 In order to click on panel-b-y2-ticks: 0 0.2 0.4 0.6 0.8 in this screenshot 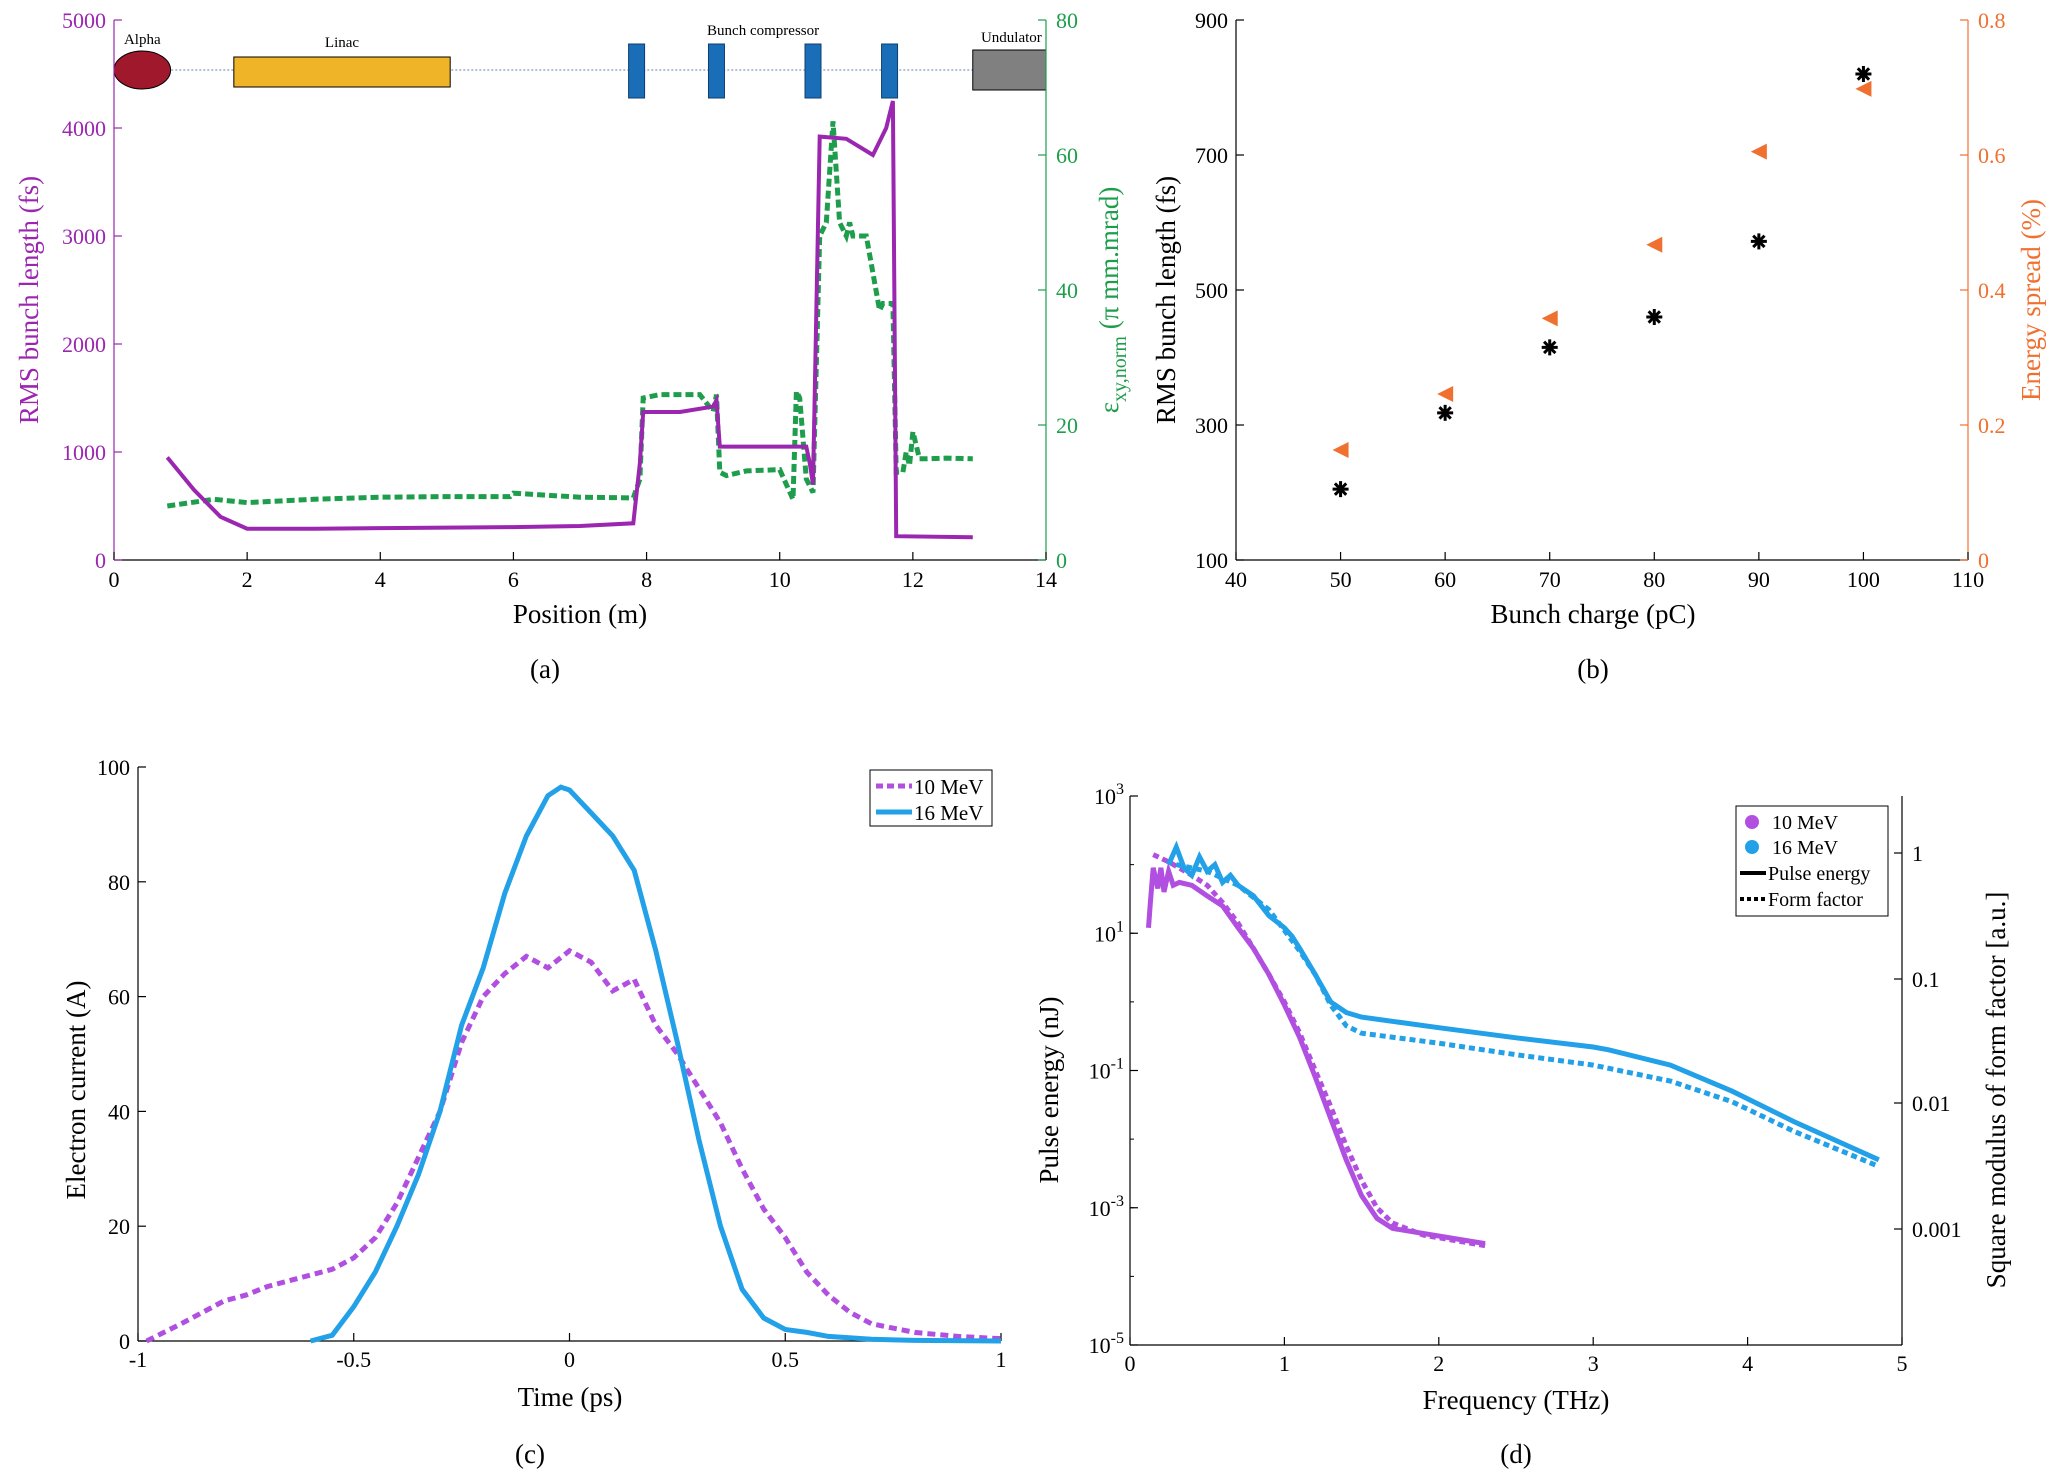, I will do `click(1983, 290)`.